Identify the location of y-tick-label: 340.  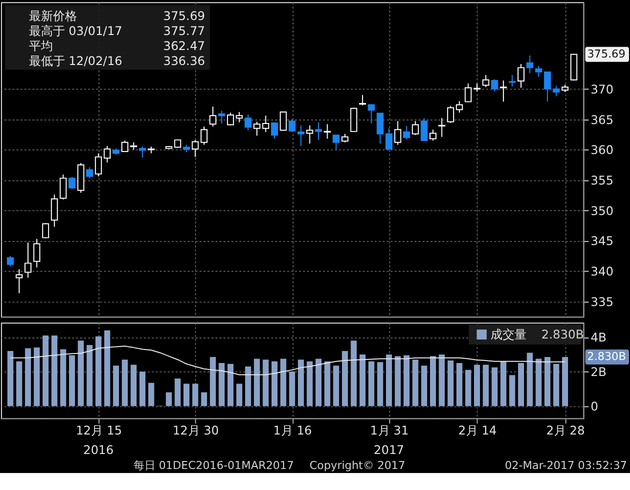
(602, 271).